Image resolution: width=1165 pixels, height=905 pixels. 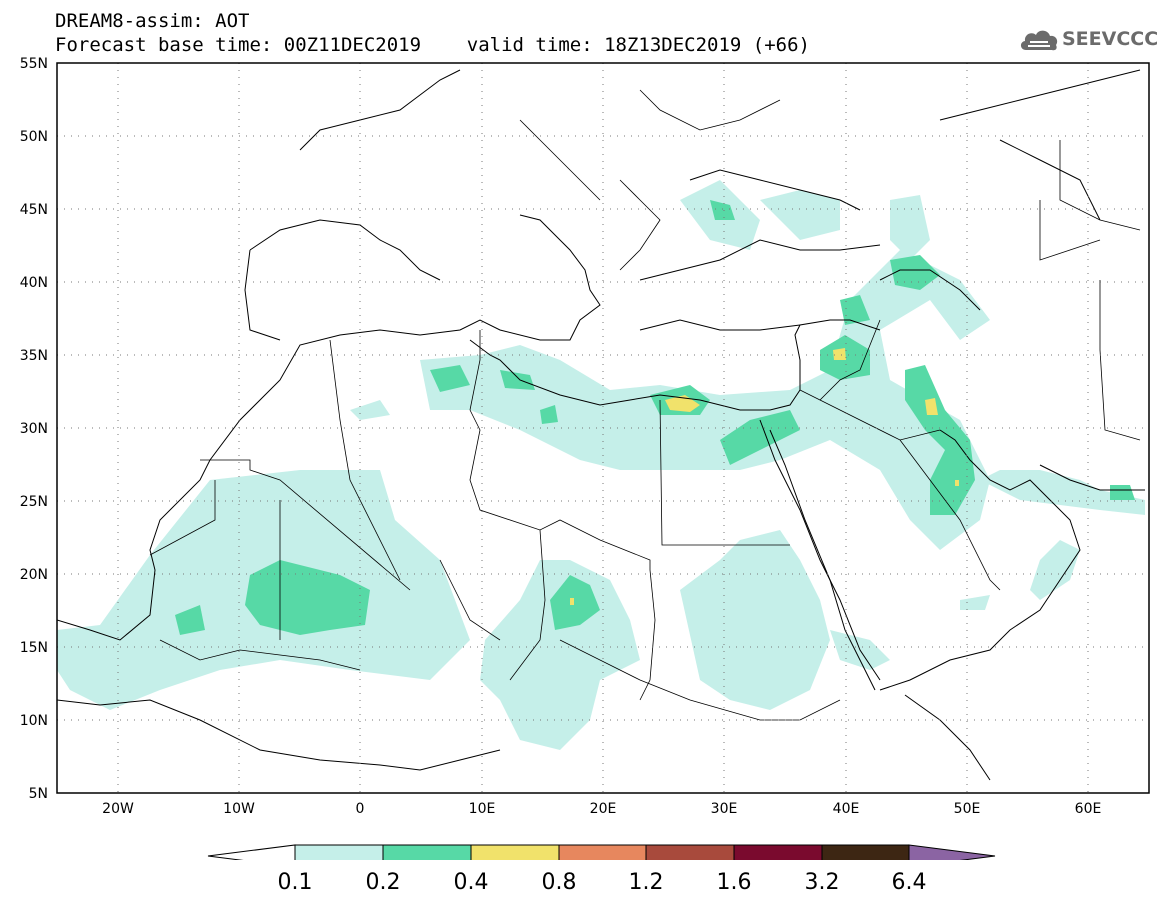 What do you see at coordinates (646, 882) in the screenshot?
I see `colorbar-label: 1.2` at bounding box center [646, 882].